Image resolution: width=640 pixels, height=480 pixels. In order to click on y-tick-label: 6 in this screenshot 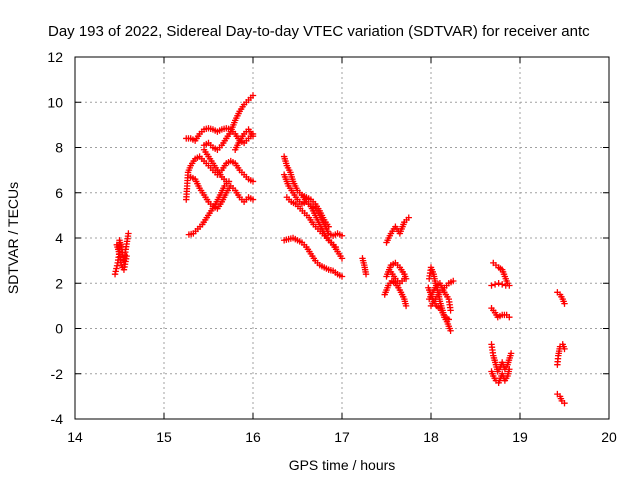, I will do `click(59, 193)`.